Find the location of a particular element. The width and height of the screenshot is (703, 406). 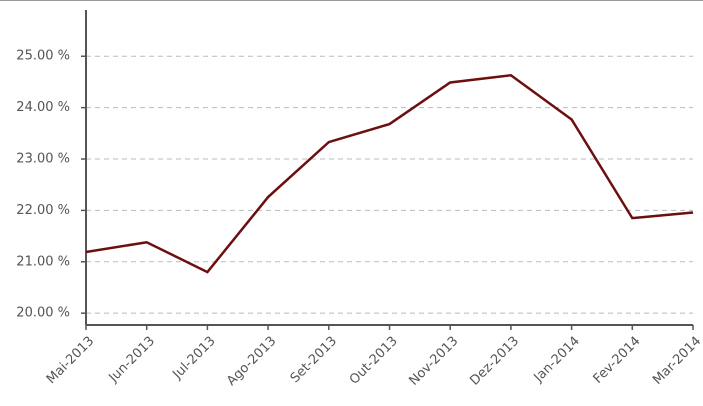

x-tick-label: Out-2013 is located at coordinates (374, 361).